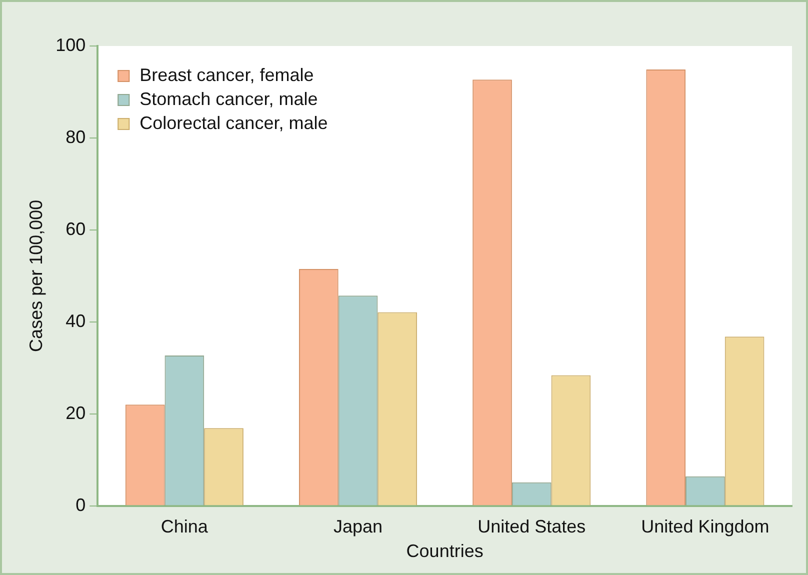  I want to click on x-tick-label: Japan, so click(358, 526).